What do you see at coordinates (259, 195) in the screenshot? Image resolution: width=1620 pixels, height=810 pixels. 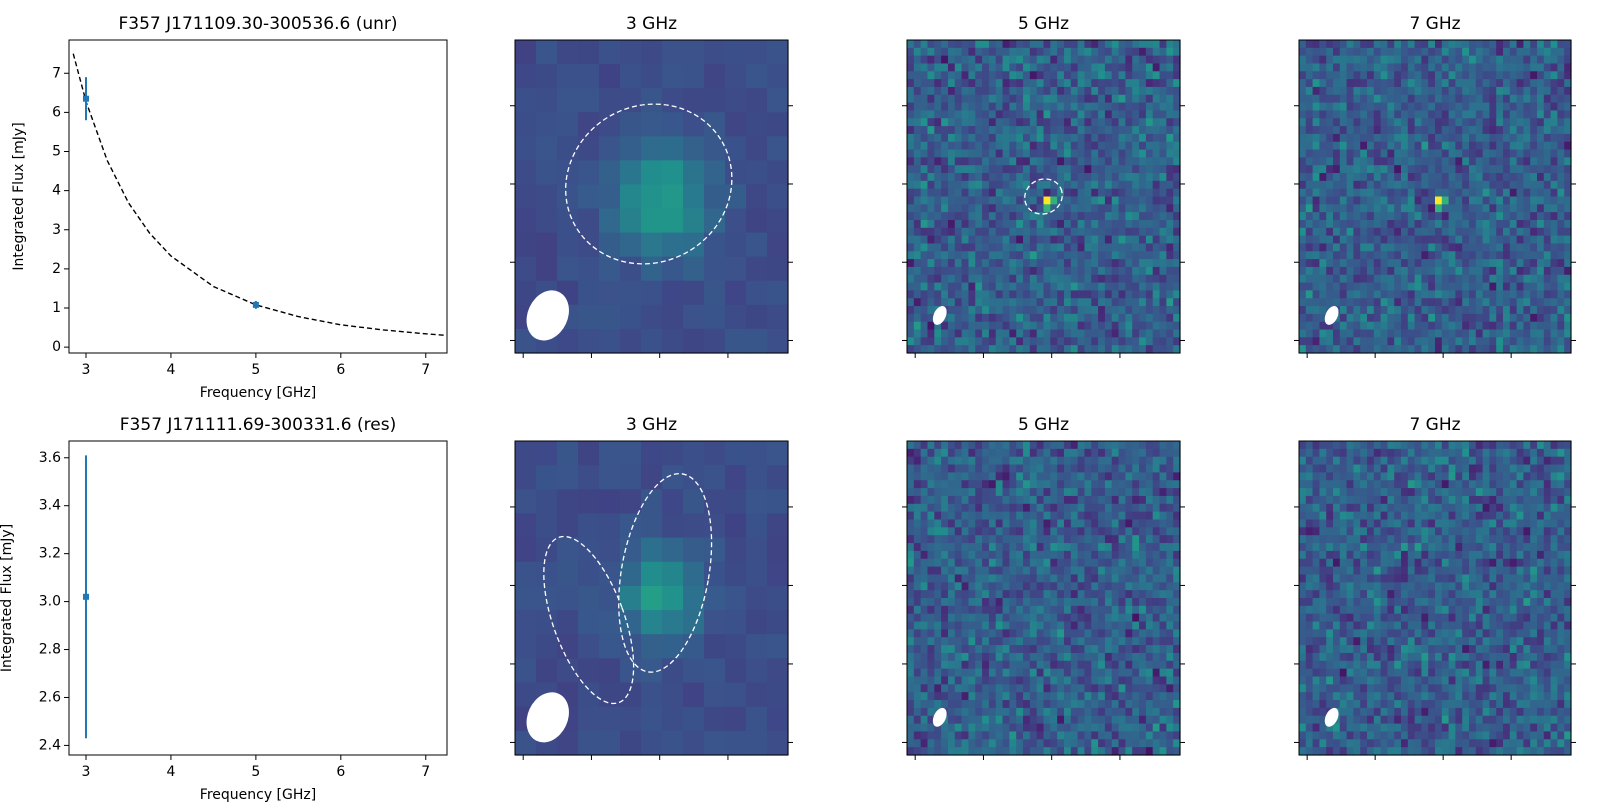 I see `fit-curve` at bounding box center [259, 195].